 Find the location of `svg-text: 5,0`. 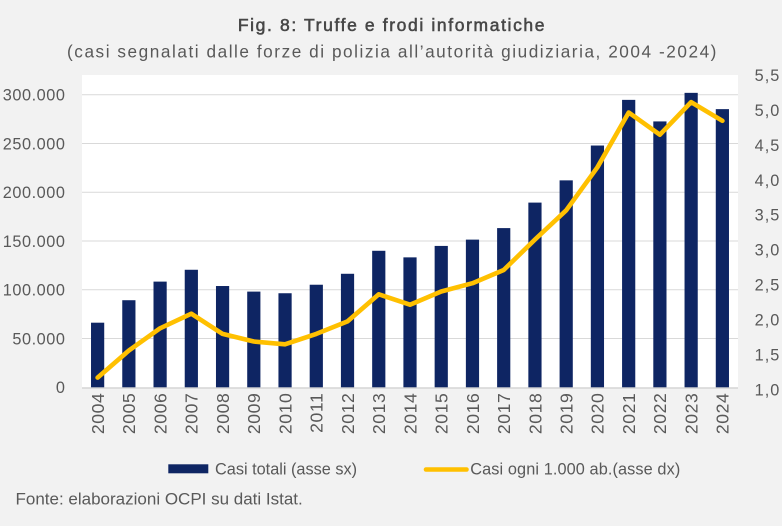

svg-text: 5,0 is located at coordinates (768, 111).